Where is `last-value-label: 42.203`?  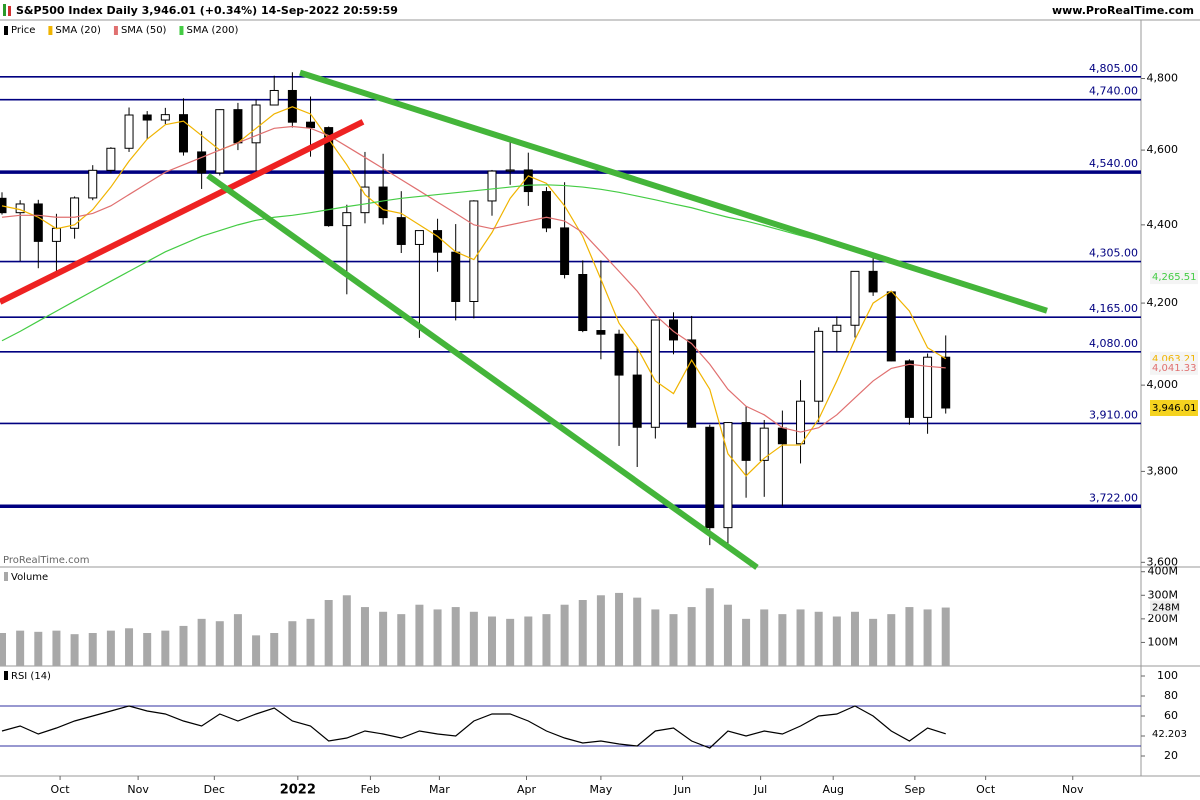 last-value-label: 42.203 is located at coordinates (1169, 734).